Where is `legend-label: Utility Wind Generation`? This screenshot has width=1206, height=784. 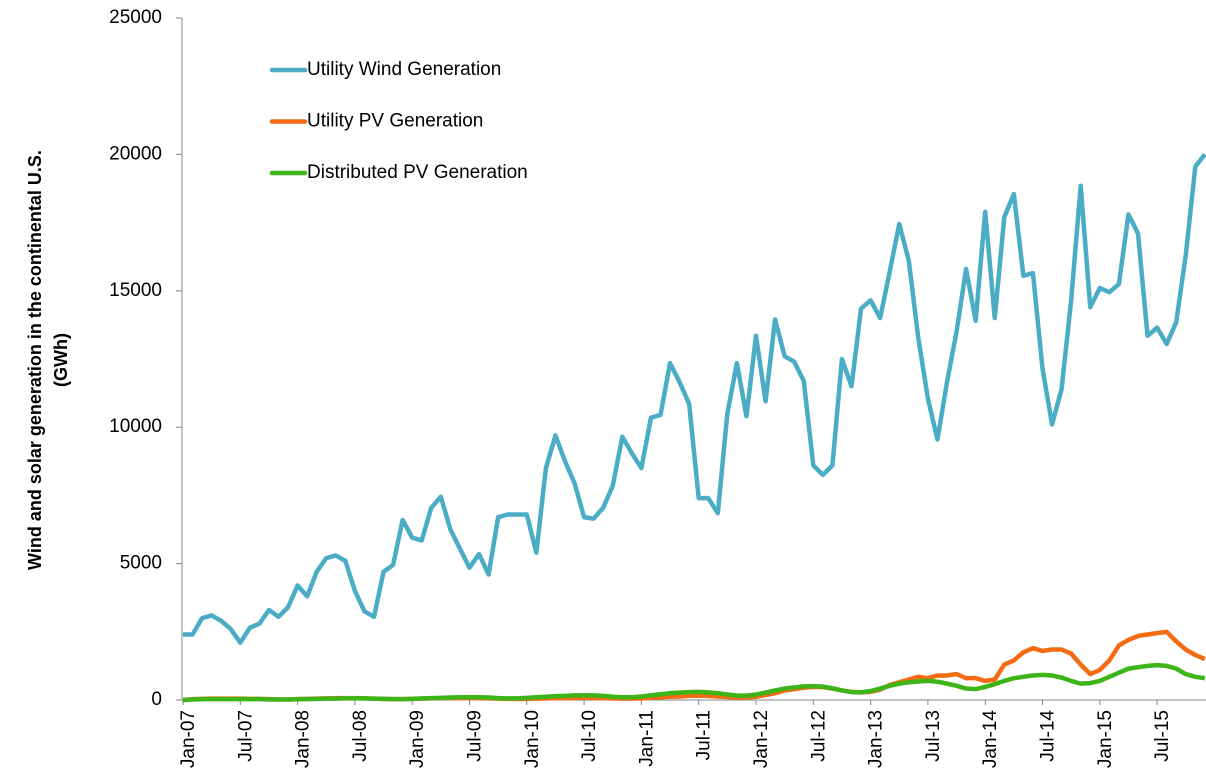
legend-label: Utility Wind Generation is located at coordinates (404, 69).